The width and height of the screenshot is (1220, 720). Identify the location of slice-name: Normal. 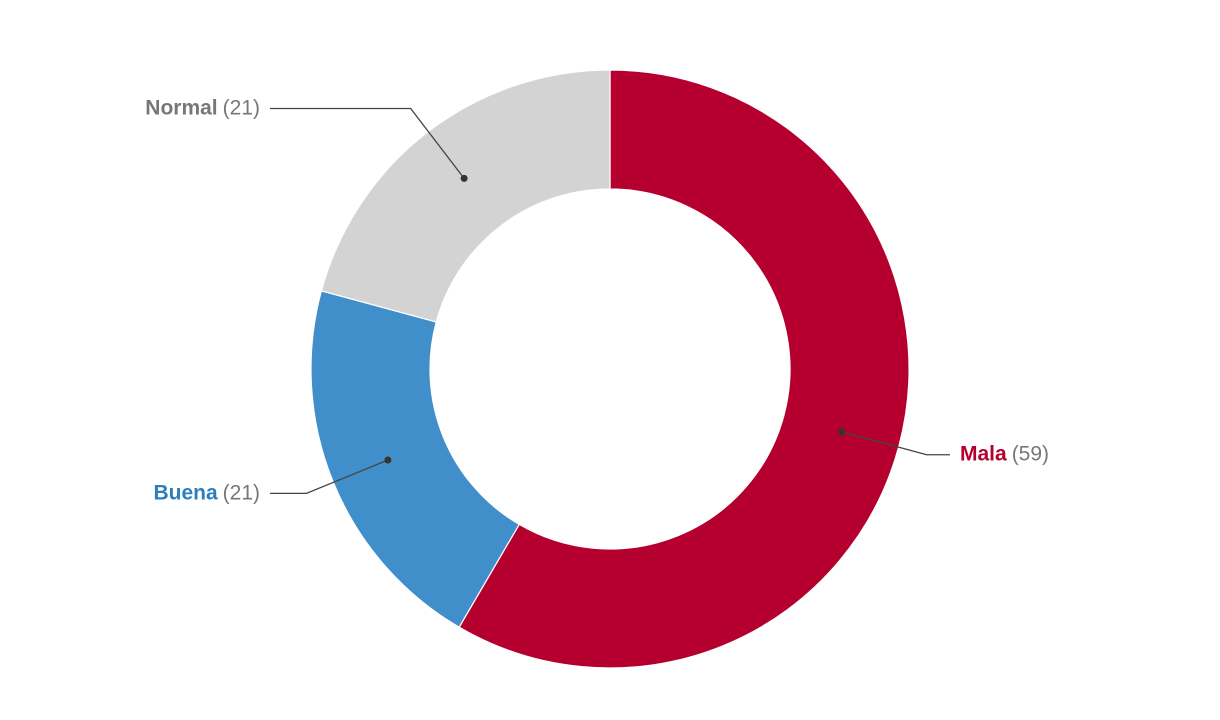
(181, 107).